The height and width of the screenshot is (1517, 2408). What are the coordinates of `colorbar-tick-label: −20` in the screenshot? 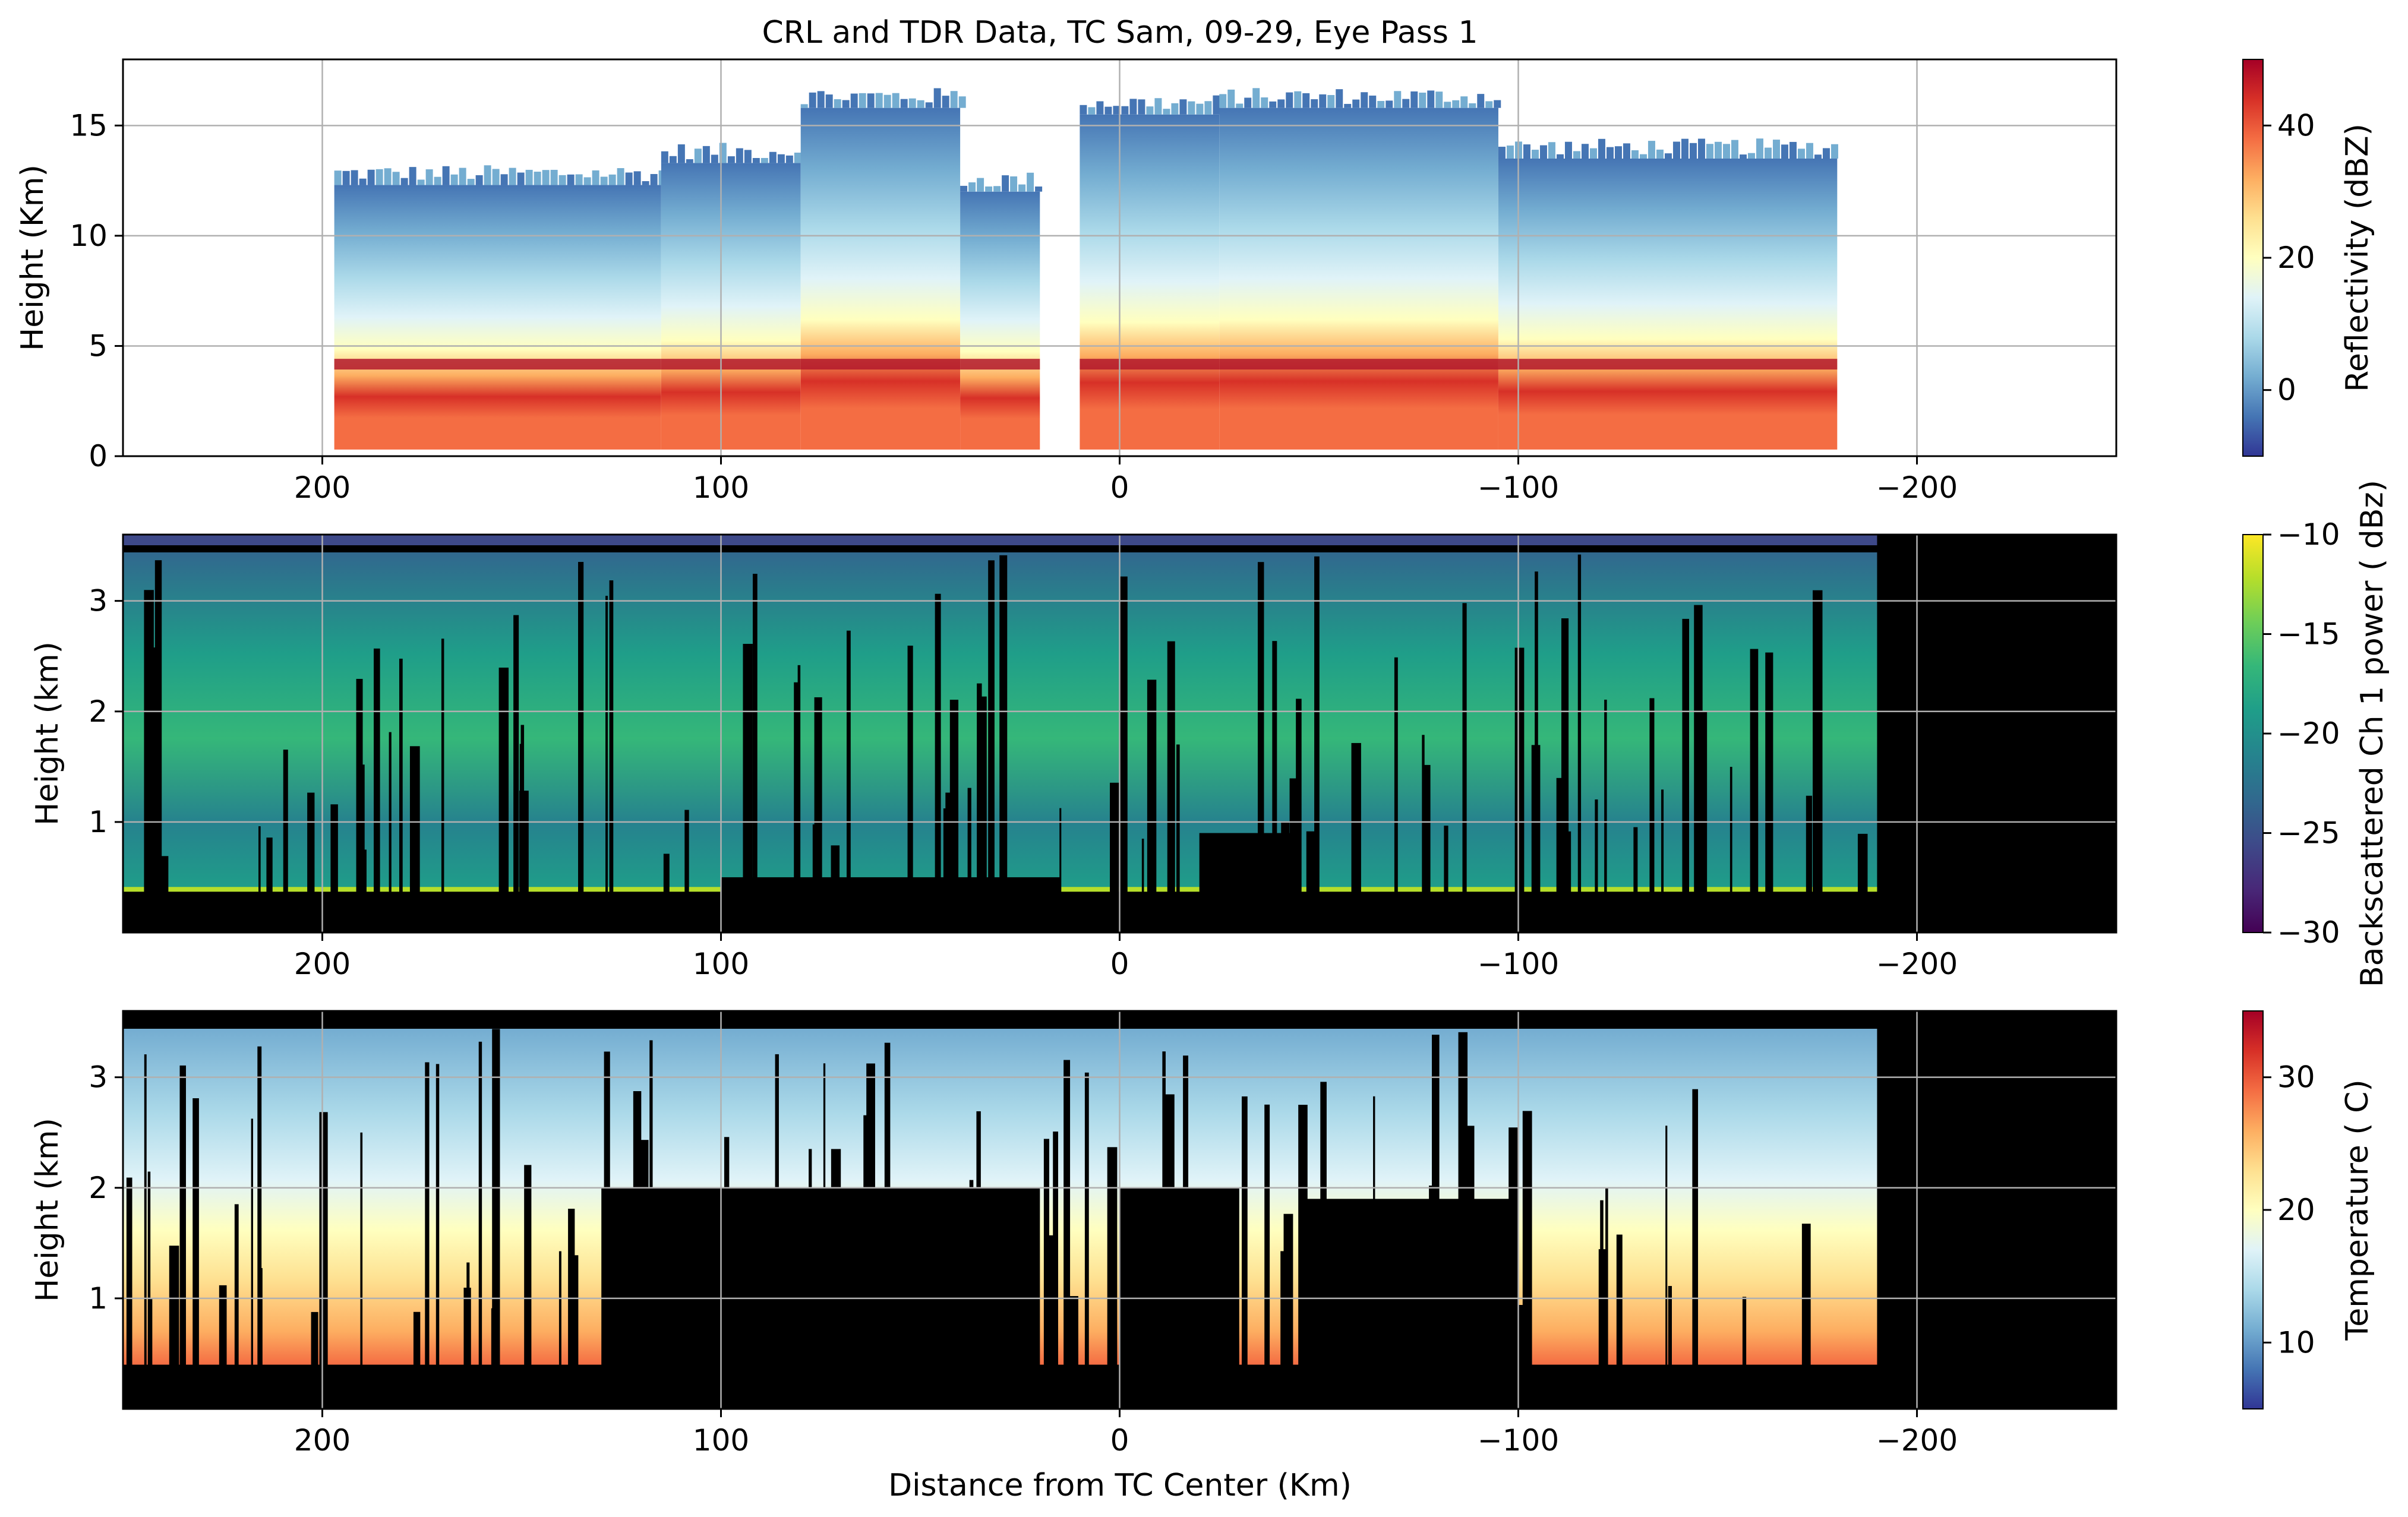 It's located at (2309, 733).